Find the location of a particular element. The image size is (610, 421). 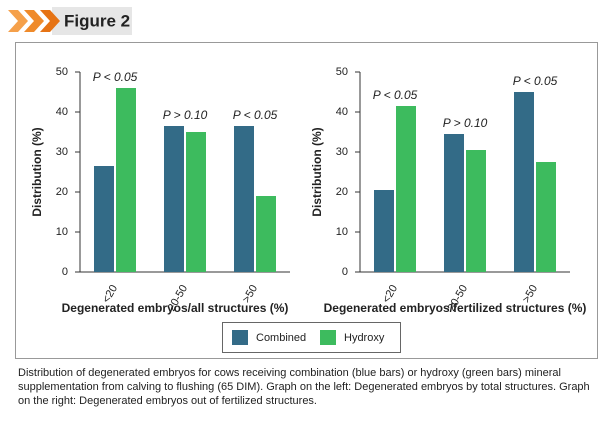

header-bg is located at coordinates (92, 21).